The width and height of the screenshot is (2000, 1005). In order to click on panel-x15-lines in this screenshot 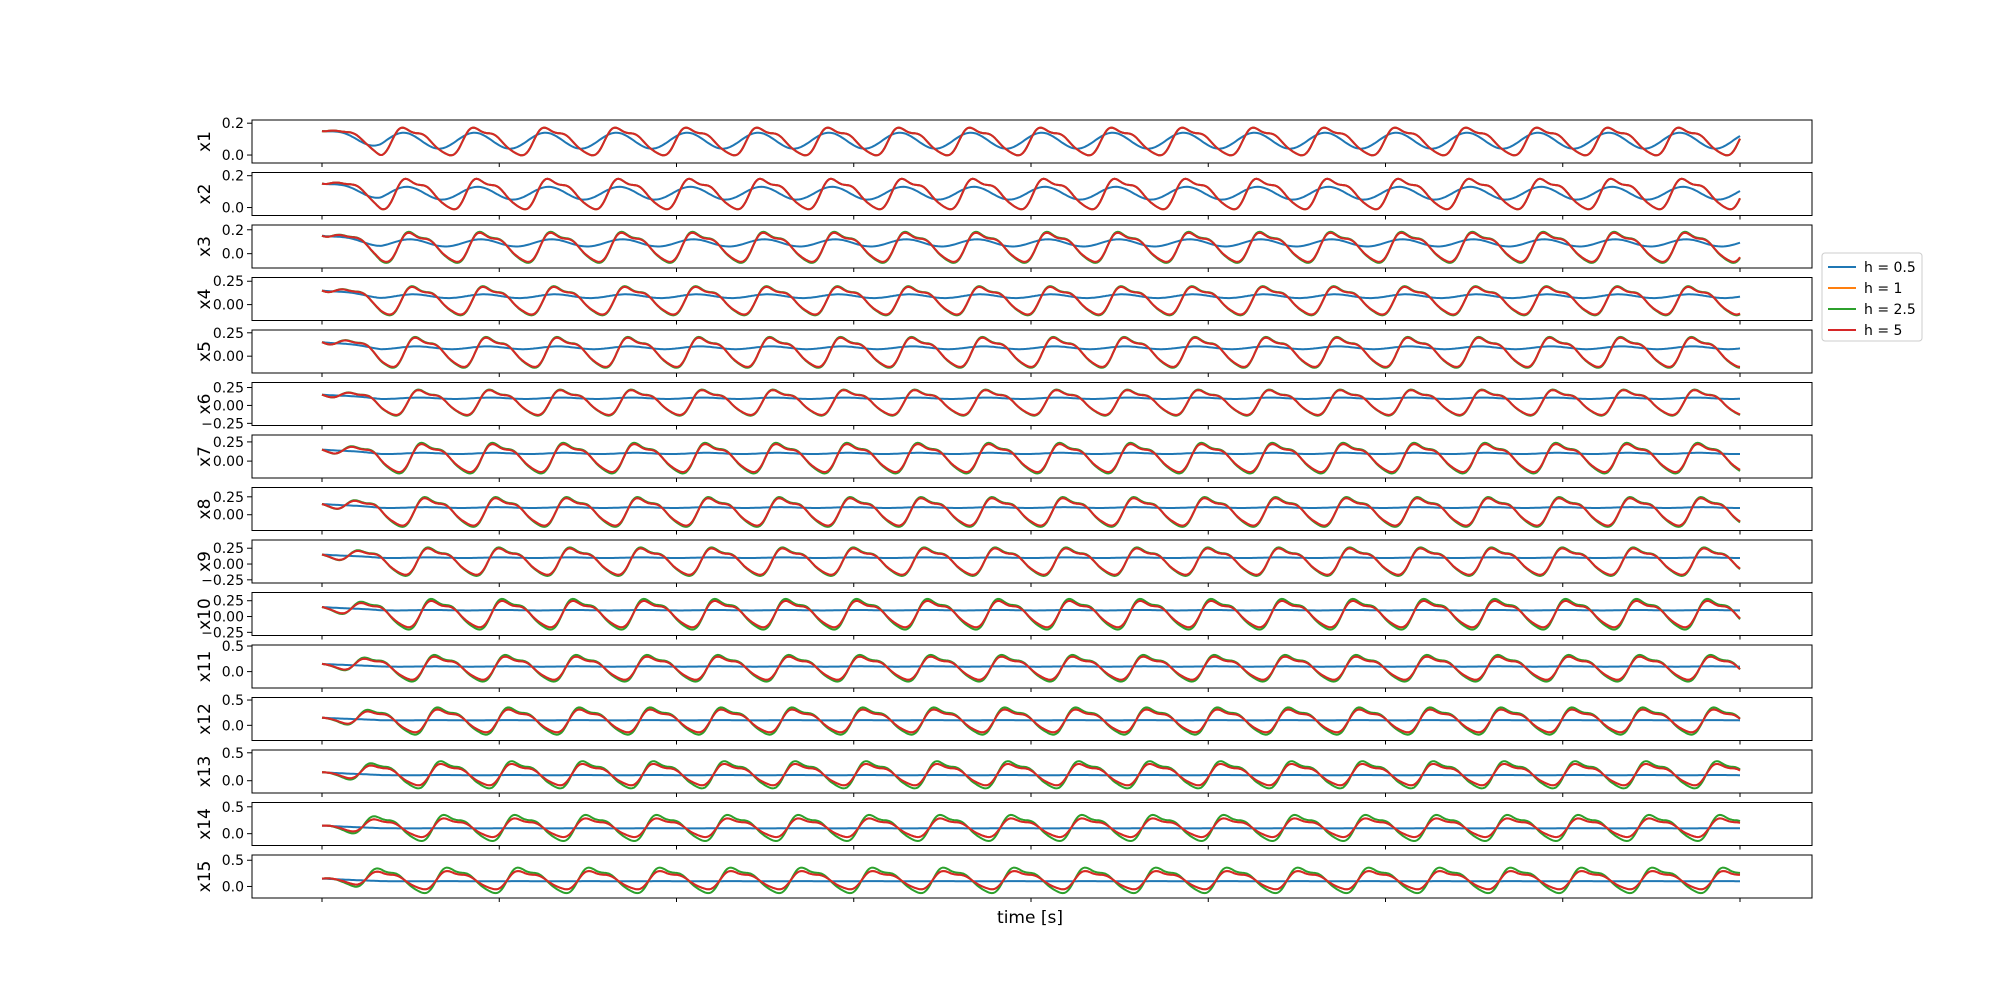, I will do `click(1031, 880)`.